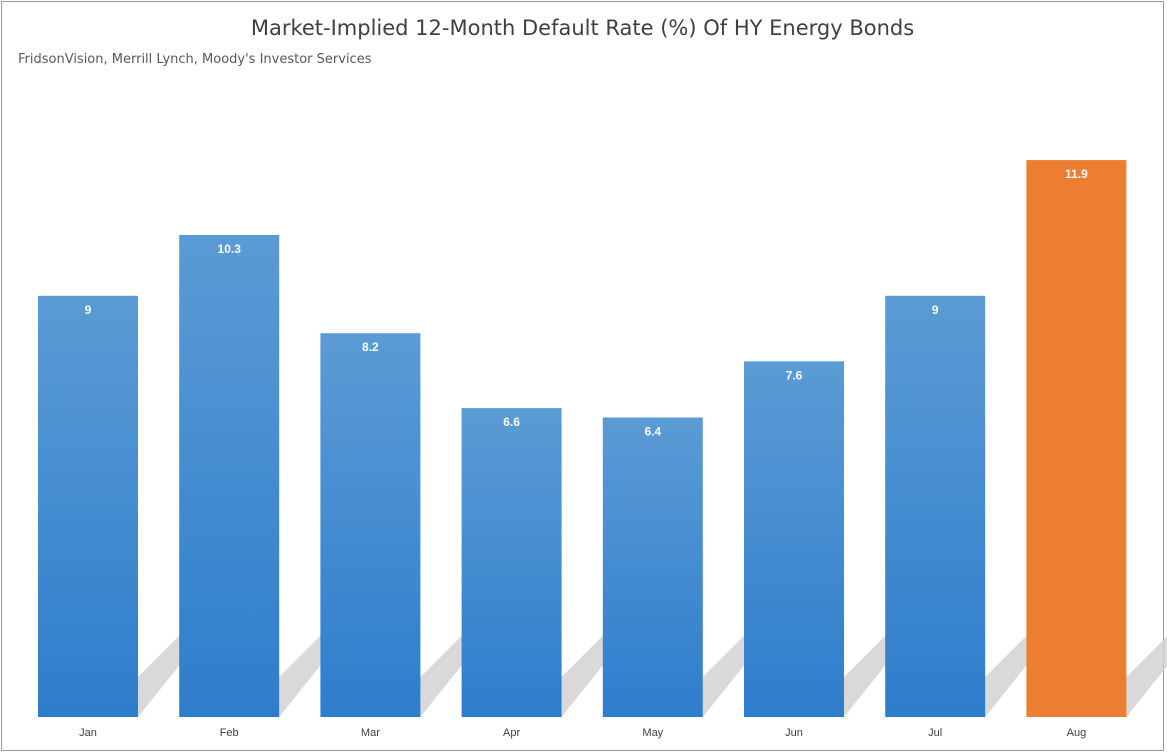 This screenshot has width=1167, height=754. Describe the element at coordinates (229, 733) in the screenshot. I see `x-tick-label-feb: Feb` at that location.